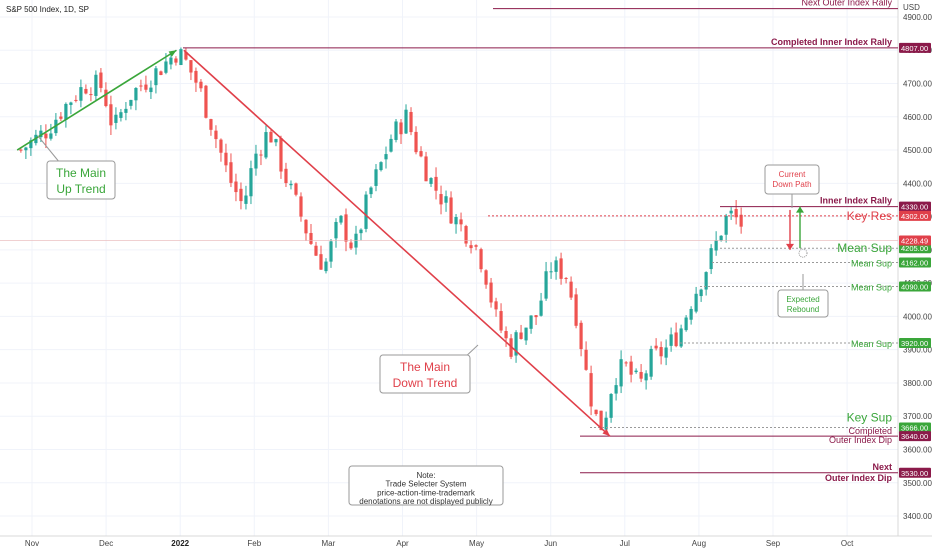  What do you see at coordinates (860, 440) in the screenshot?
I see `level-label: Outer Index Dip` at bounding box center [860, 440].